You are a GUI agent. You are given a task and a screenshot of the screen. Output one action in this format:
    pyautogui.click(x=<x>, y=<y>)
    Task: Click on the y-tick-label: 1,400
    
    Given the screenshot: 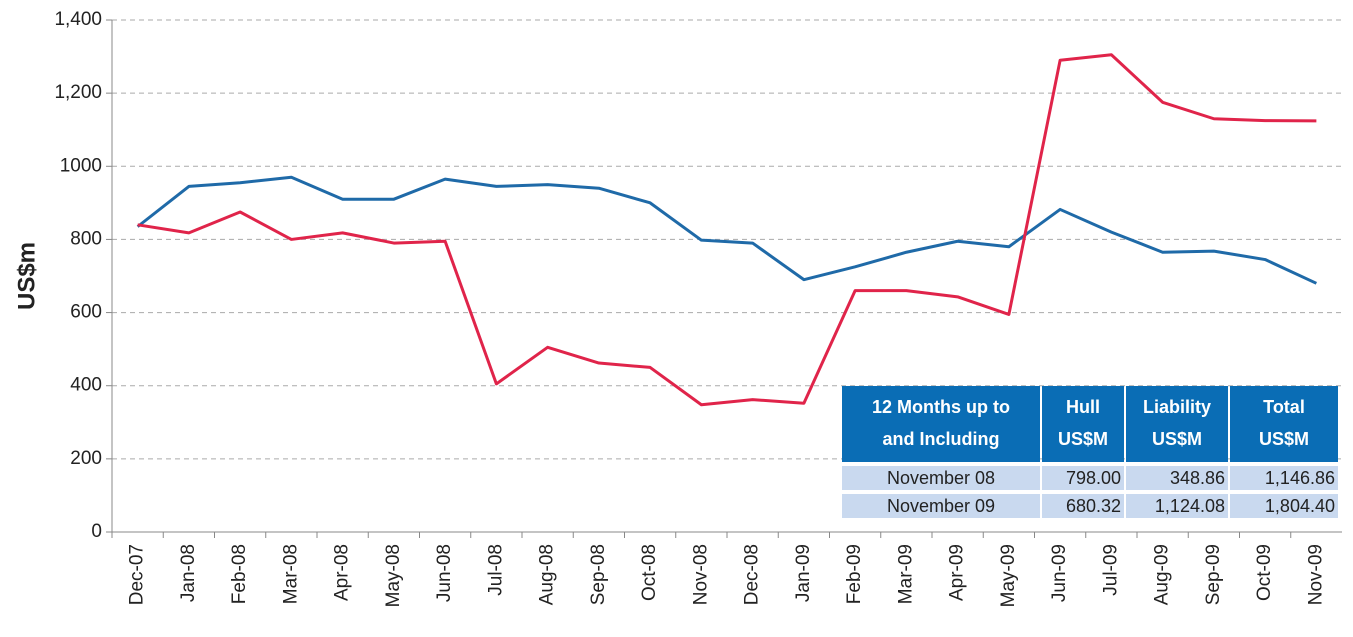 What is the action you would take?
    pyautogui.click(x=78, y=19)
    